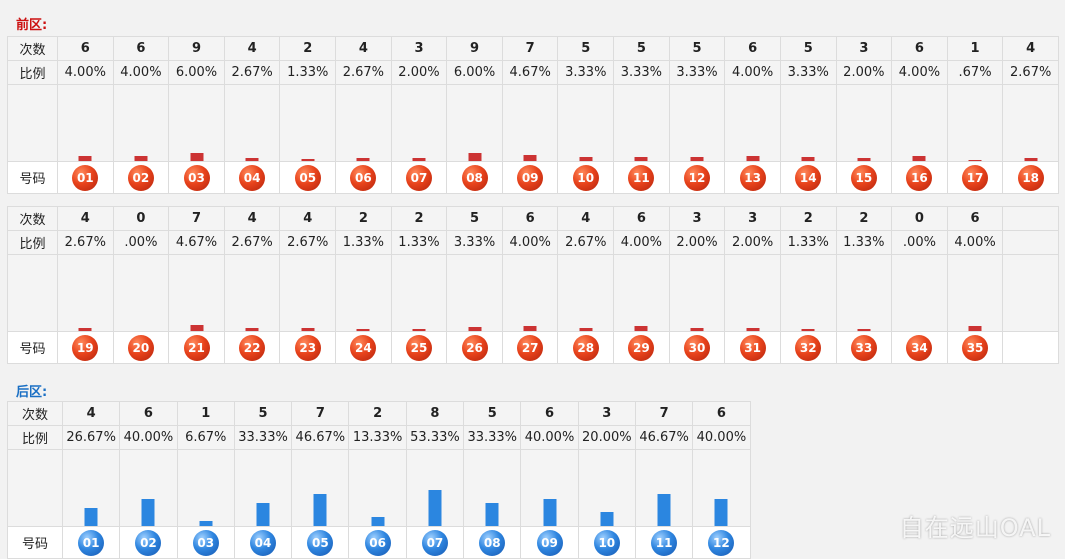  What do you see at coordinates (435, 413) in the screenshot?
I see `count-cell: 8` at bounding box center [435, 413].